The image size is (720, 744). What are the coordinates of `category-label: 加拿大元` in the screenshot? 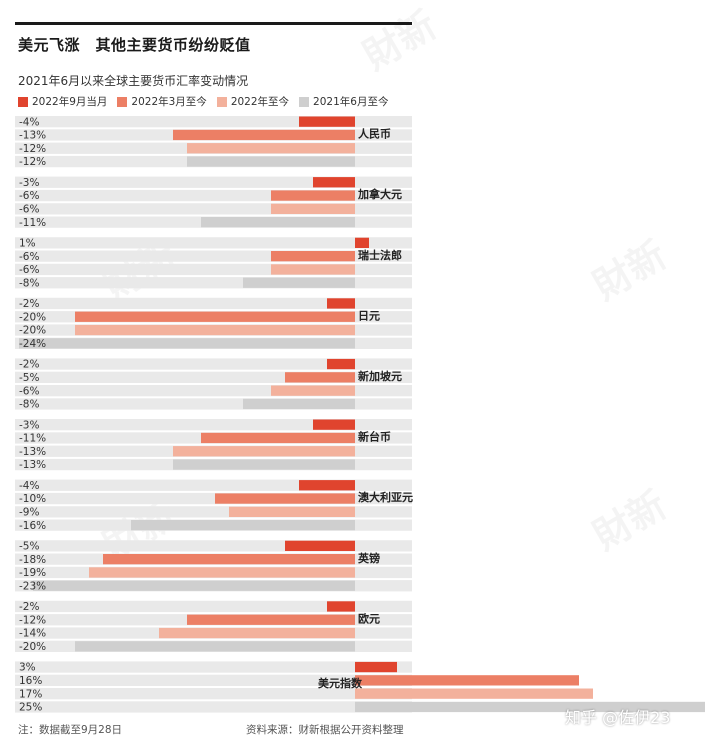 It's located at (379, 194).